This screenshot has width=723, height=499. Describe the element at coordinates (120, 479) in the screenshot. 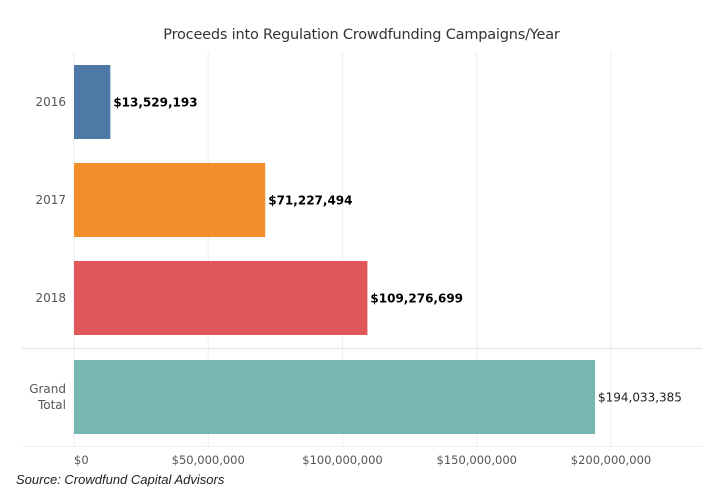

I see `source-note: Source: Crowdfund Capital Advisors` at that location.